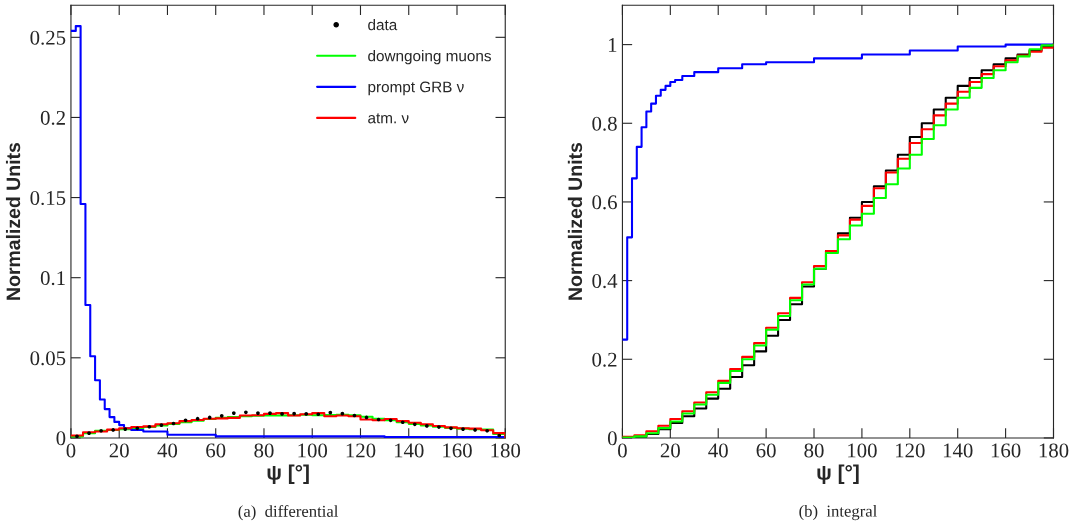 This screenshot has width=1075, height=527. I want to click on y-tick-label: 0.8, so click(604, 123).